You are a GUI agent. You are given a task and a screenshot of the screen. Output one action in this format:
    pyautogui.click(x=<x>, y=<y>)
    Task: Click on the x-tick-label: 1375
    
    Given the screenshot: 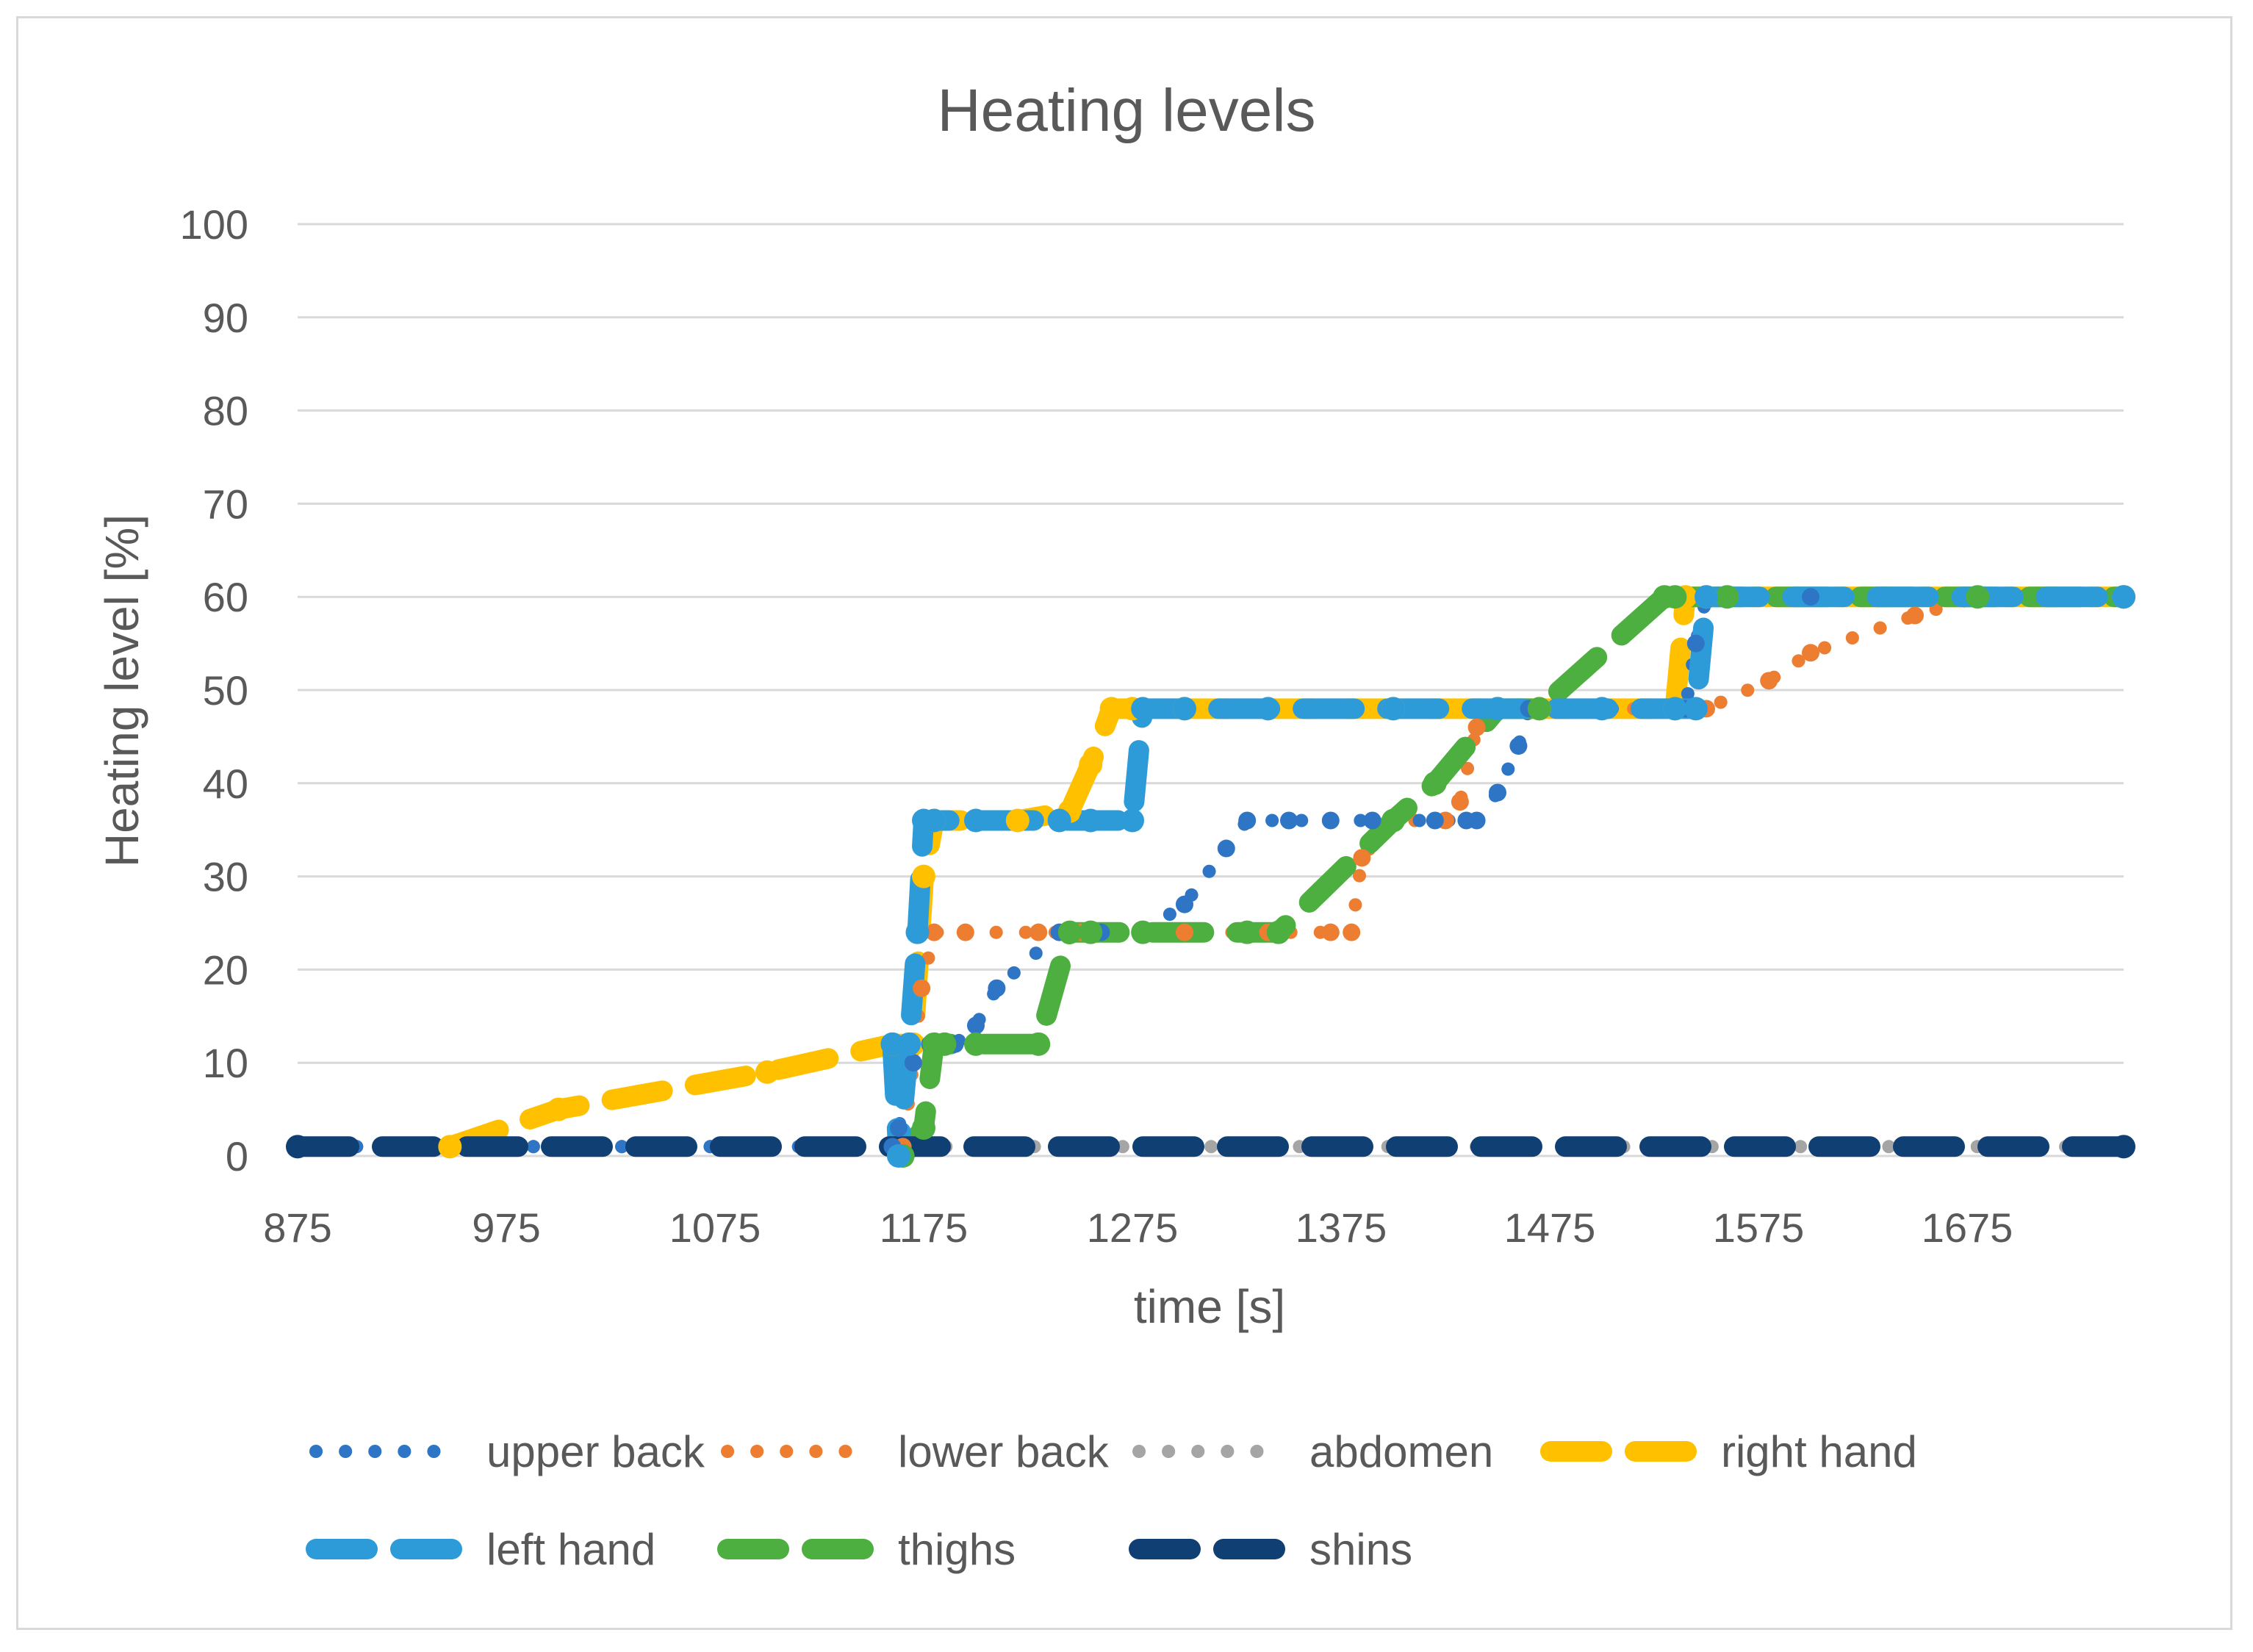 What is the action you would take?
    pyautogui.click(x=1341, y=1227)
    